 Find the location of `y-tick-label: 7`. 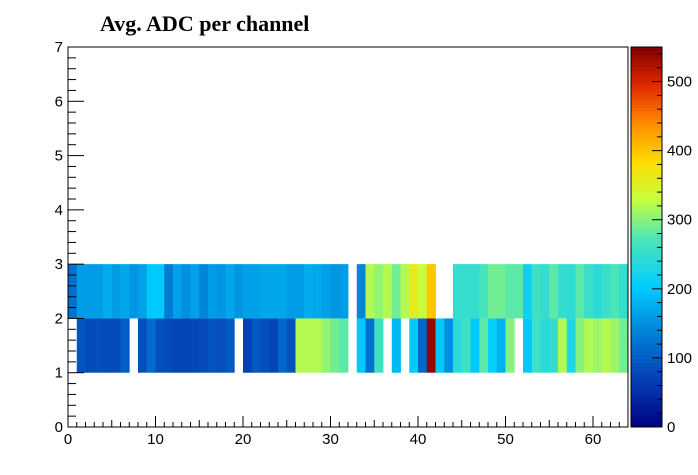

y-tick-label: 7 is located at coordinates (59, 47).